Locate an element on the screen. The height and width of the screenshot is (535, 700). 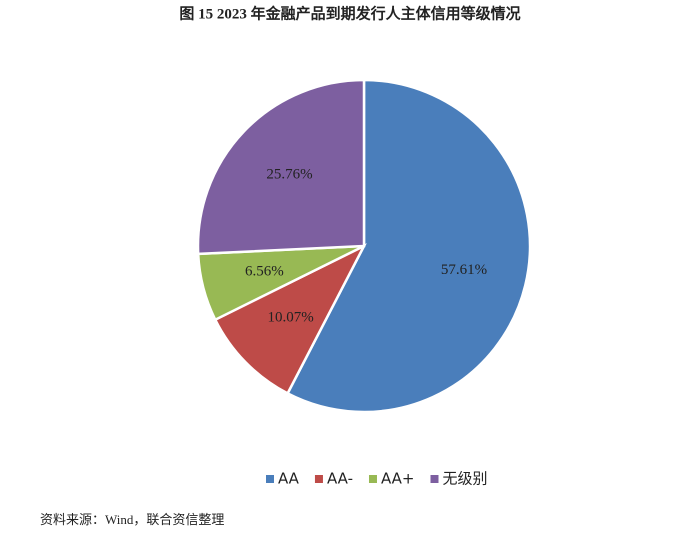
legend-label: AA- is located at coordinates (340, 479).